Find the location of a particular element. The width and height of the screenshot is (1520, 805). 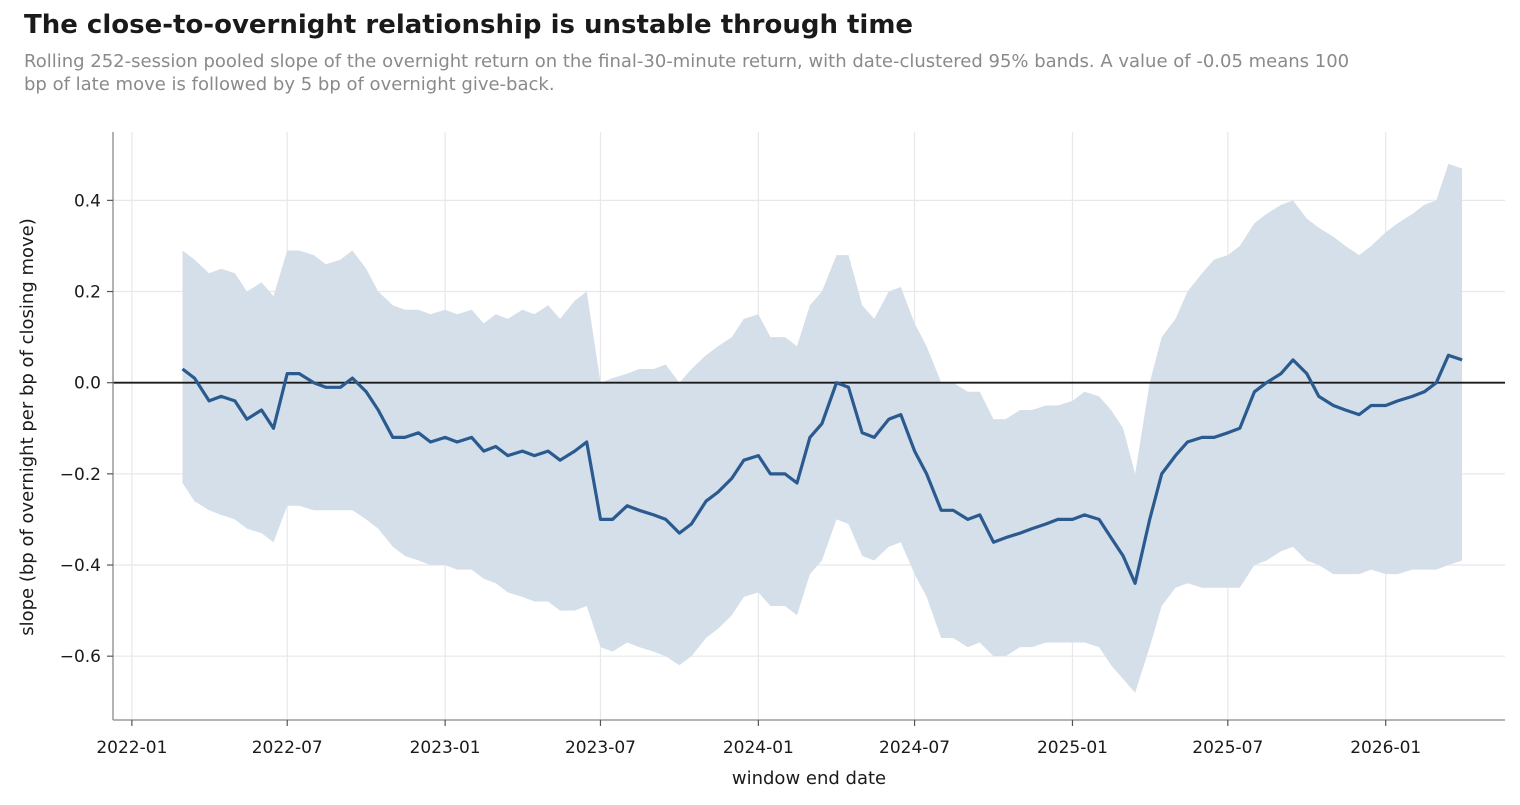

x-axis-title: window end date is located at coordinates (809, 778).